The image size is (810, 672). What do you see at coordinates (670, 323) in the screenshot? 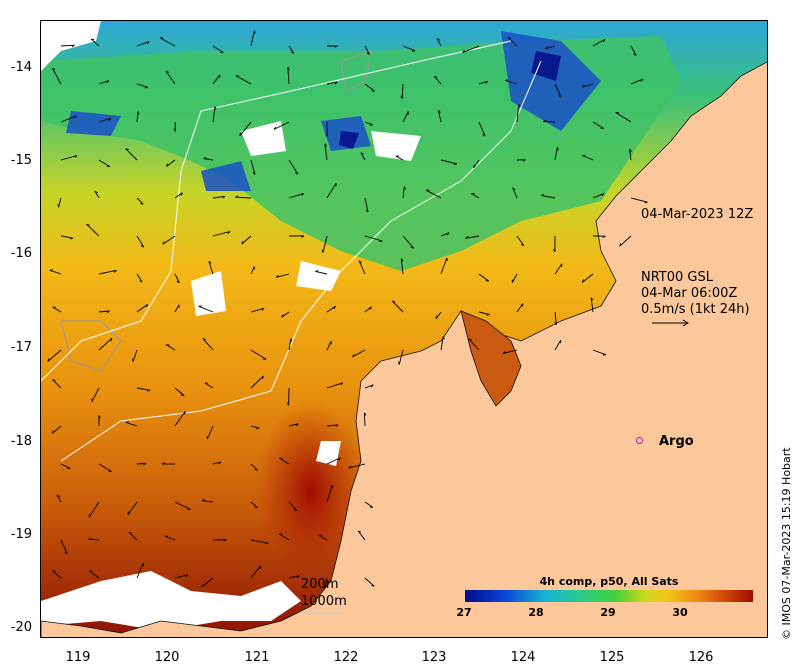
I see `scale-arrow-icon` at bounding box center [670, 323].